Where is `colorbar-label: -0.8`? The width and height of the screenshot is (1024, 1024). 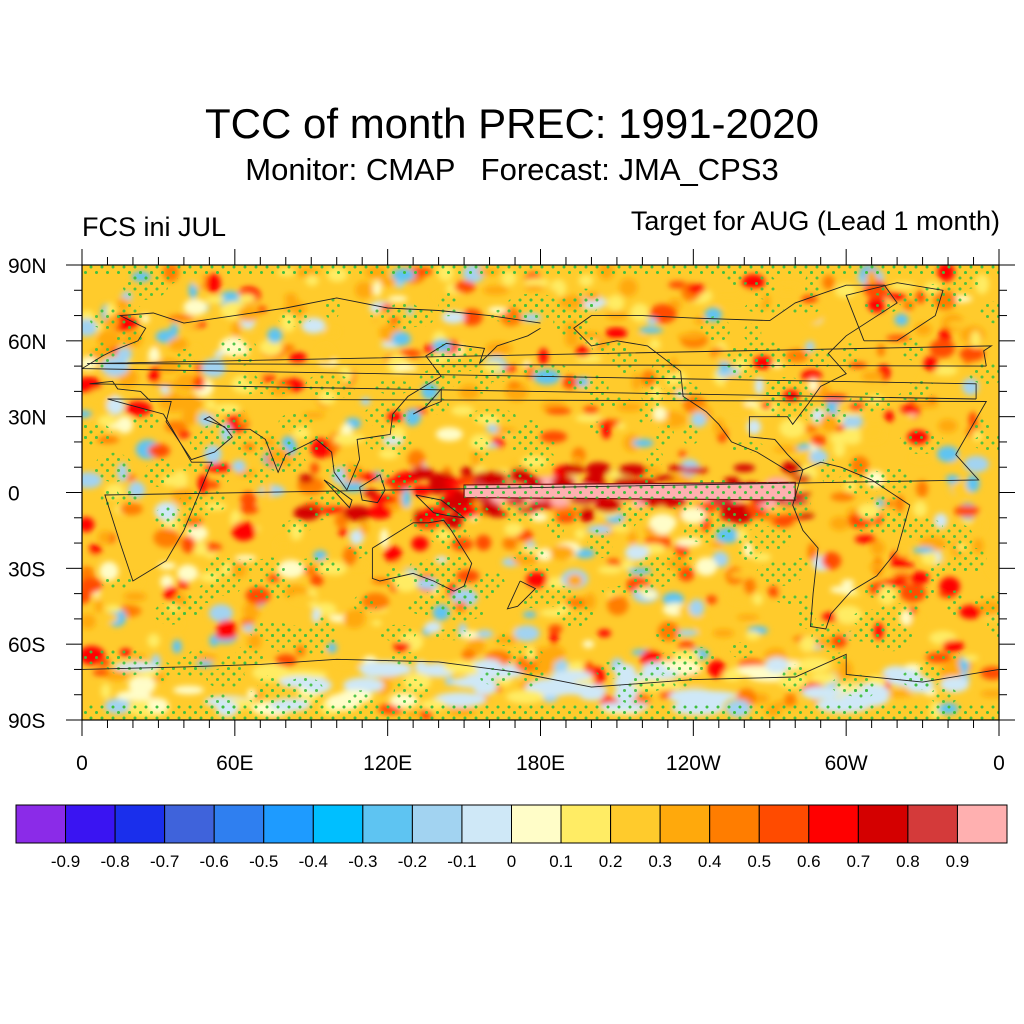 colorbar-label: -0.8 is located at coordinates (114, 861).